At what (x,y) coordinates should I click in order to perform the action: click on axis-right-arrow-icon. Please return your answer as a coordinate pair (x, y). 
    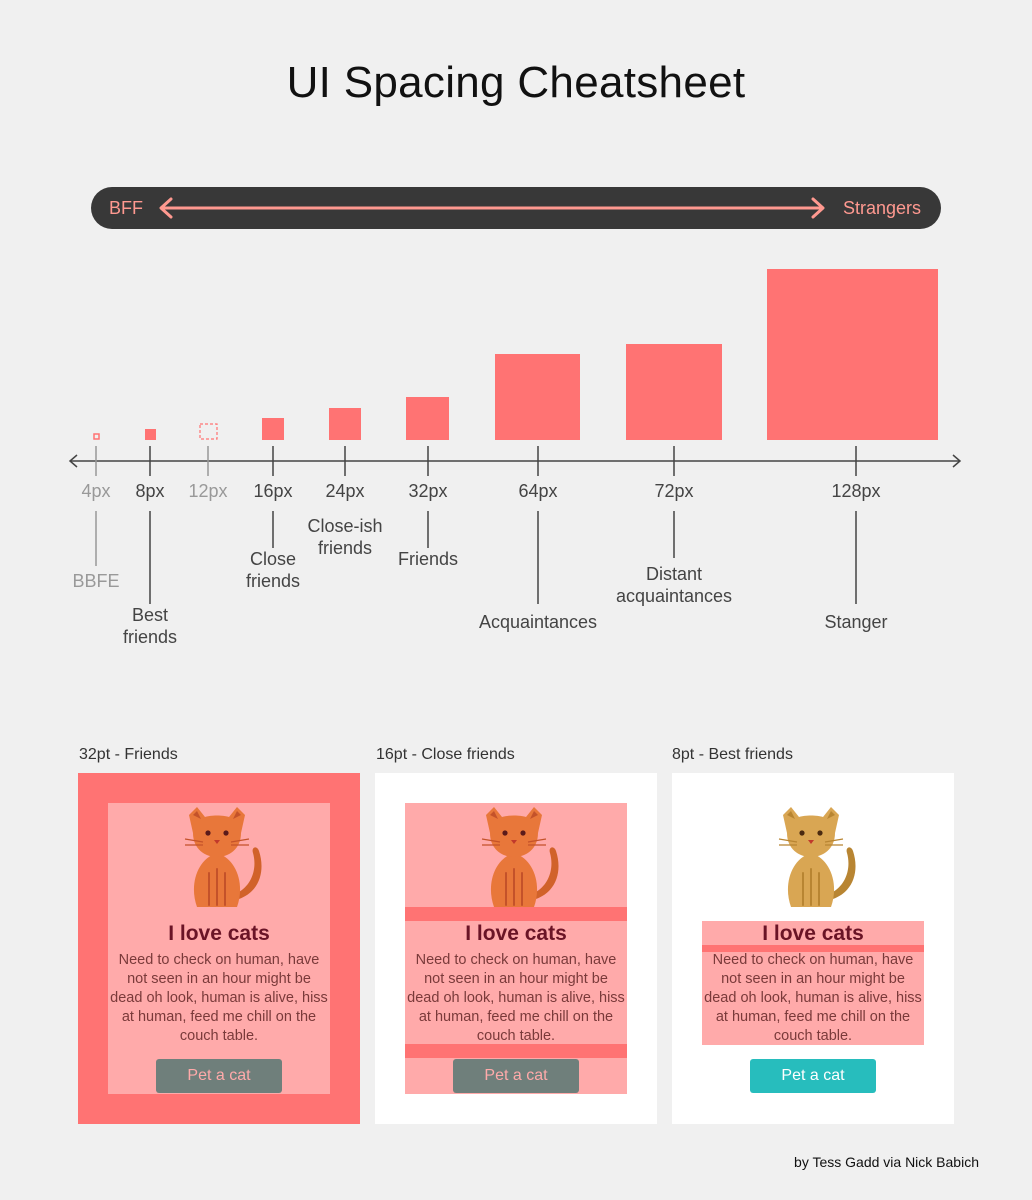
    Looking at the image, I should click on (957, 461).